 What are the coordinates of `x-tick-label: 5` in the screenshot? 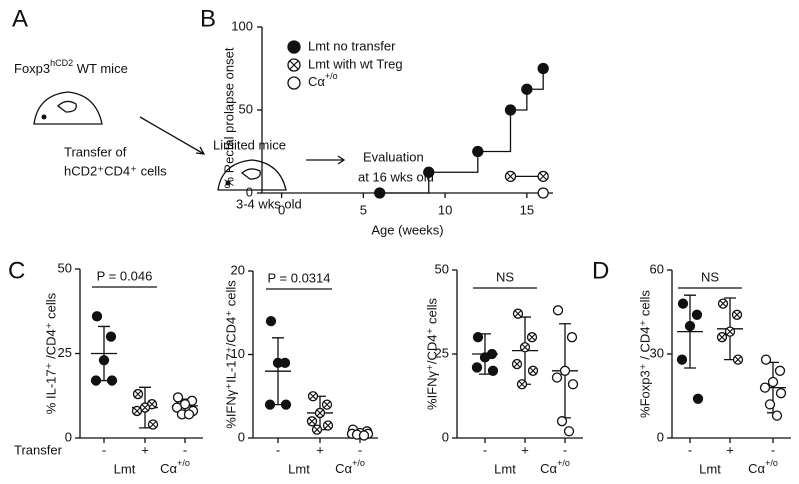 It's located at (363, 209).